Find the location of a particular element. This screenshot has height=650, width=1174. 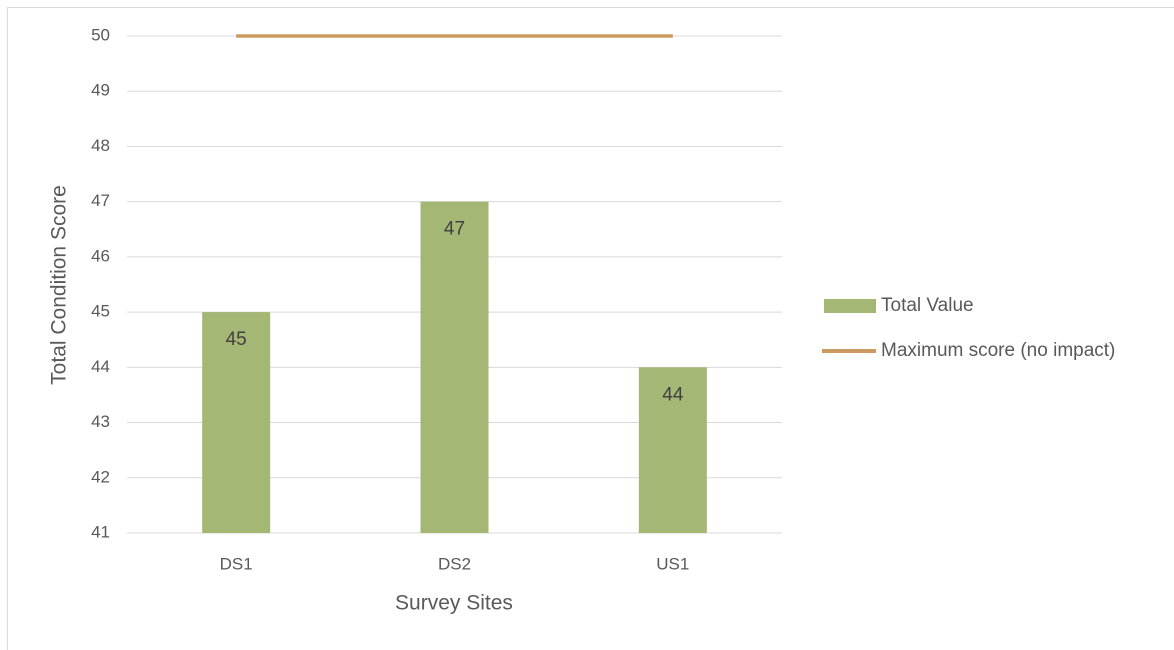

y-tick-label: 42 is located at coordinates (100, 476).